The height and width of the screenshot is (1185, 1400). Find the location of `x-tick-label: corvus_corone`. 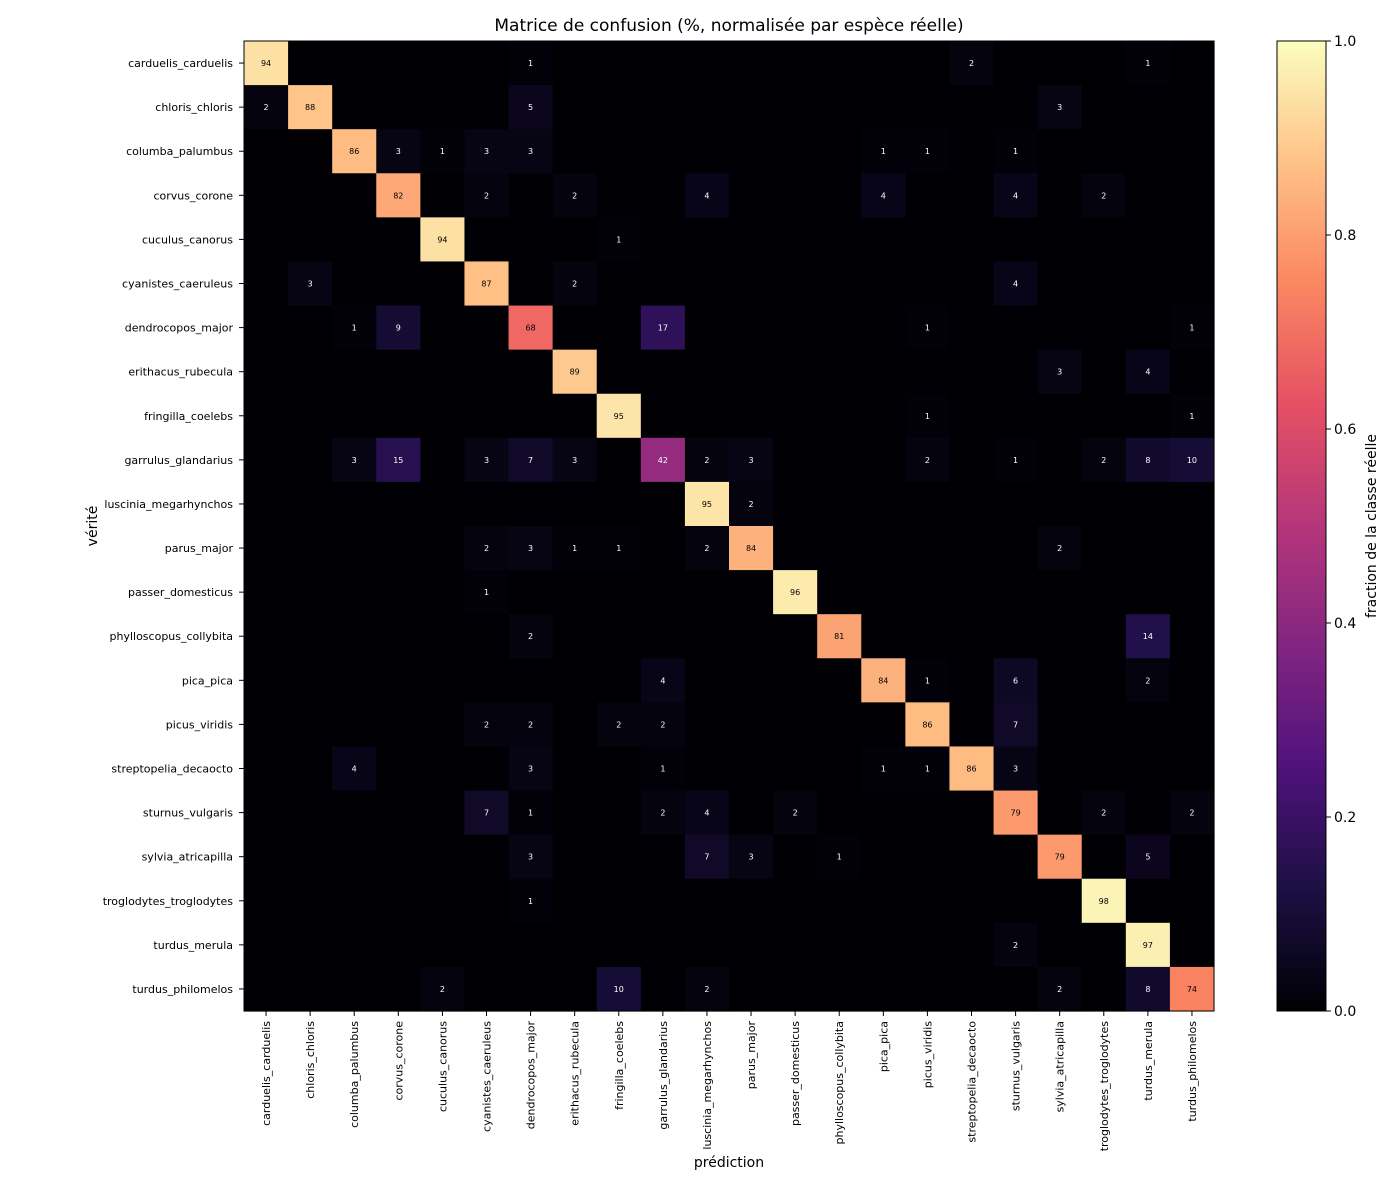

x-tick-label: corvus_corone is located at coordinates (398, 1061).